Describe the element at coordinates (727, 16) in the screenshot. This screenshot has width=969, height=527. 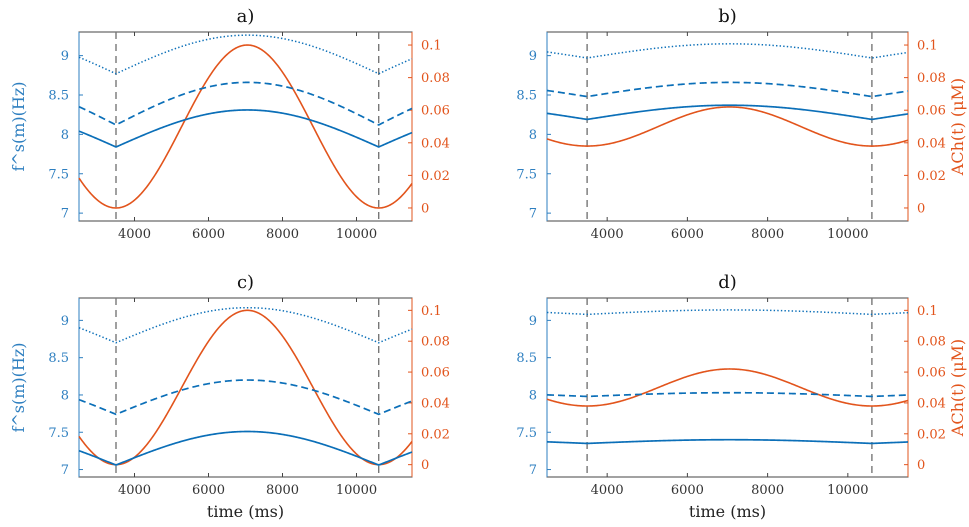
I see `panel-title: b)` at that location.